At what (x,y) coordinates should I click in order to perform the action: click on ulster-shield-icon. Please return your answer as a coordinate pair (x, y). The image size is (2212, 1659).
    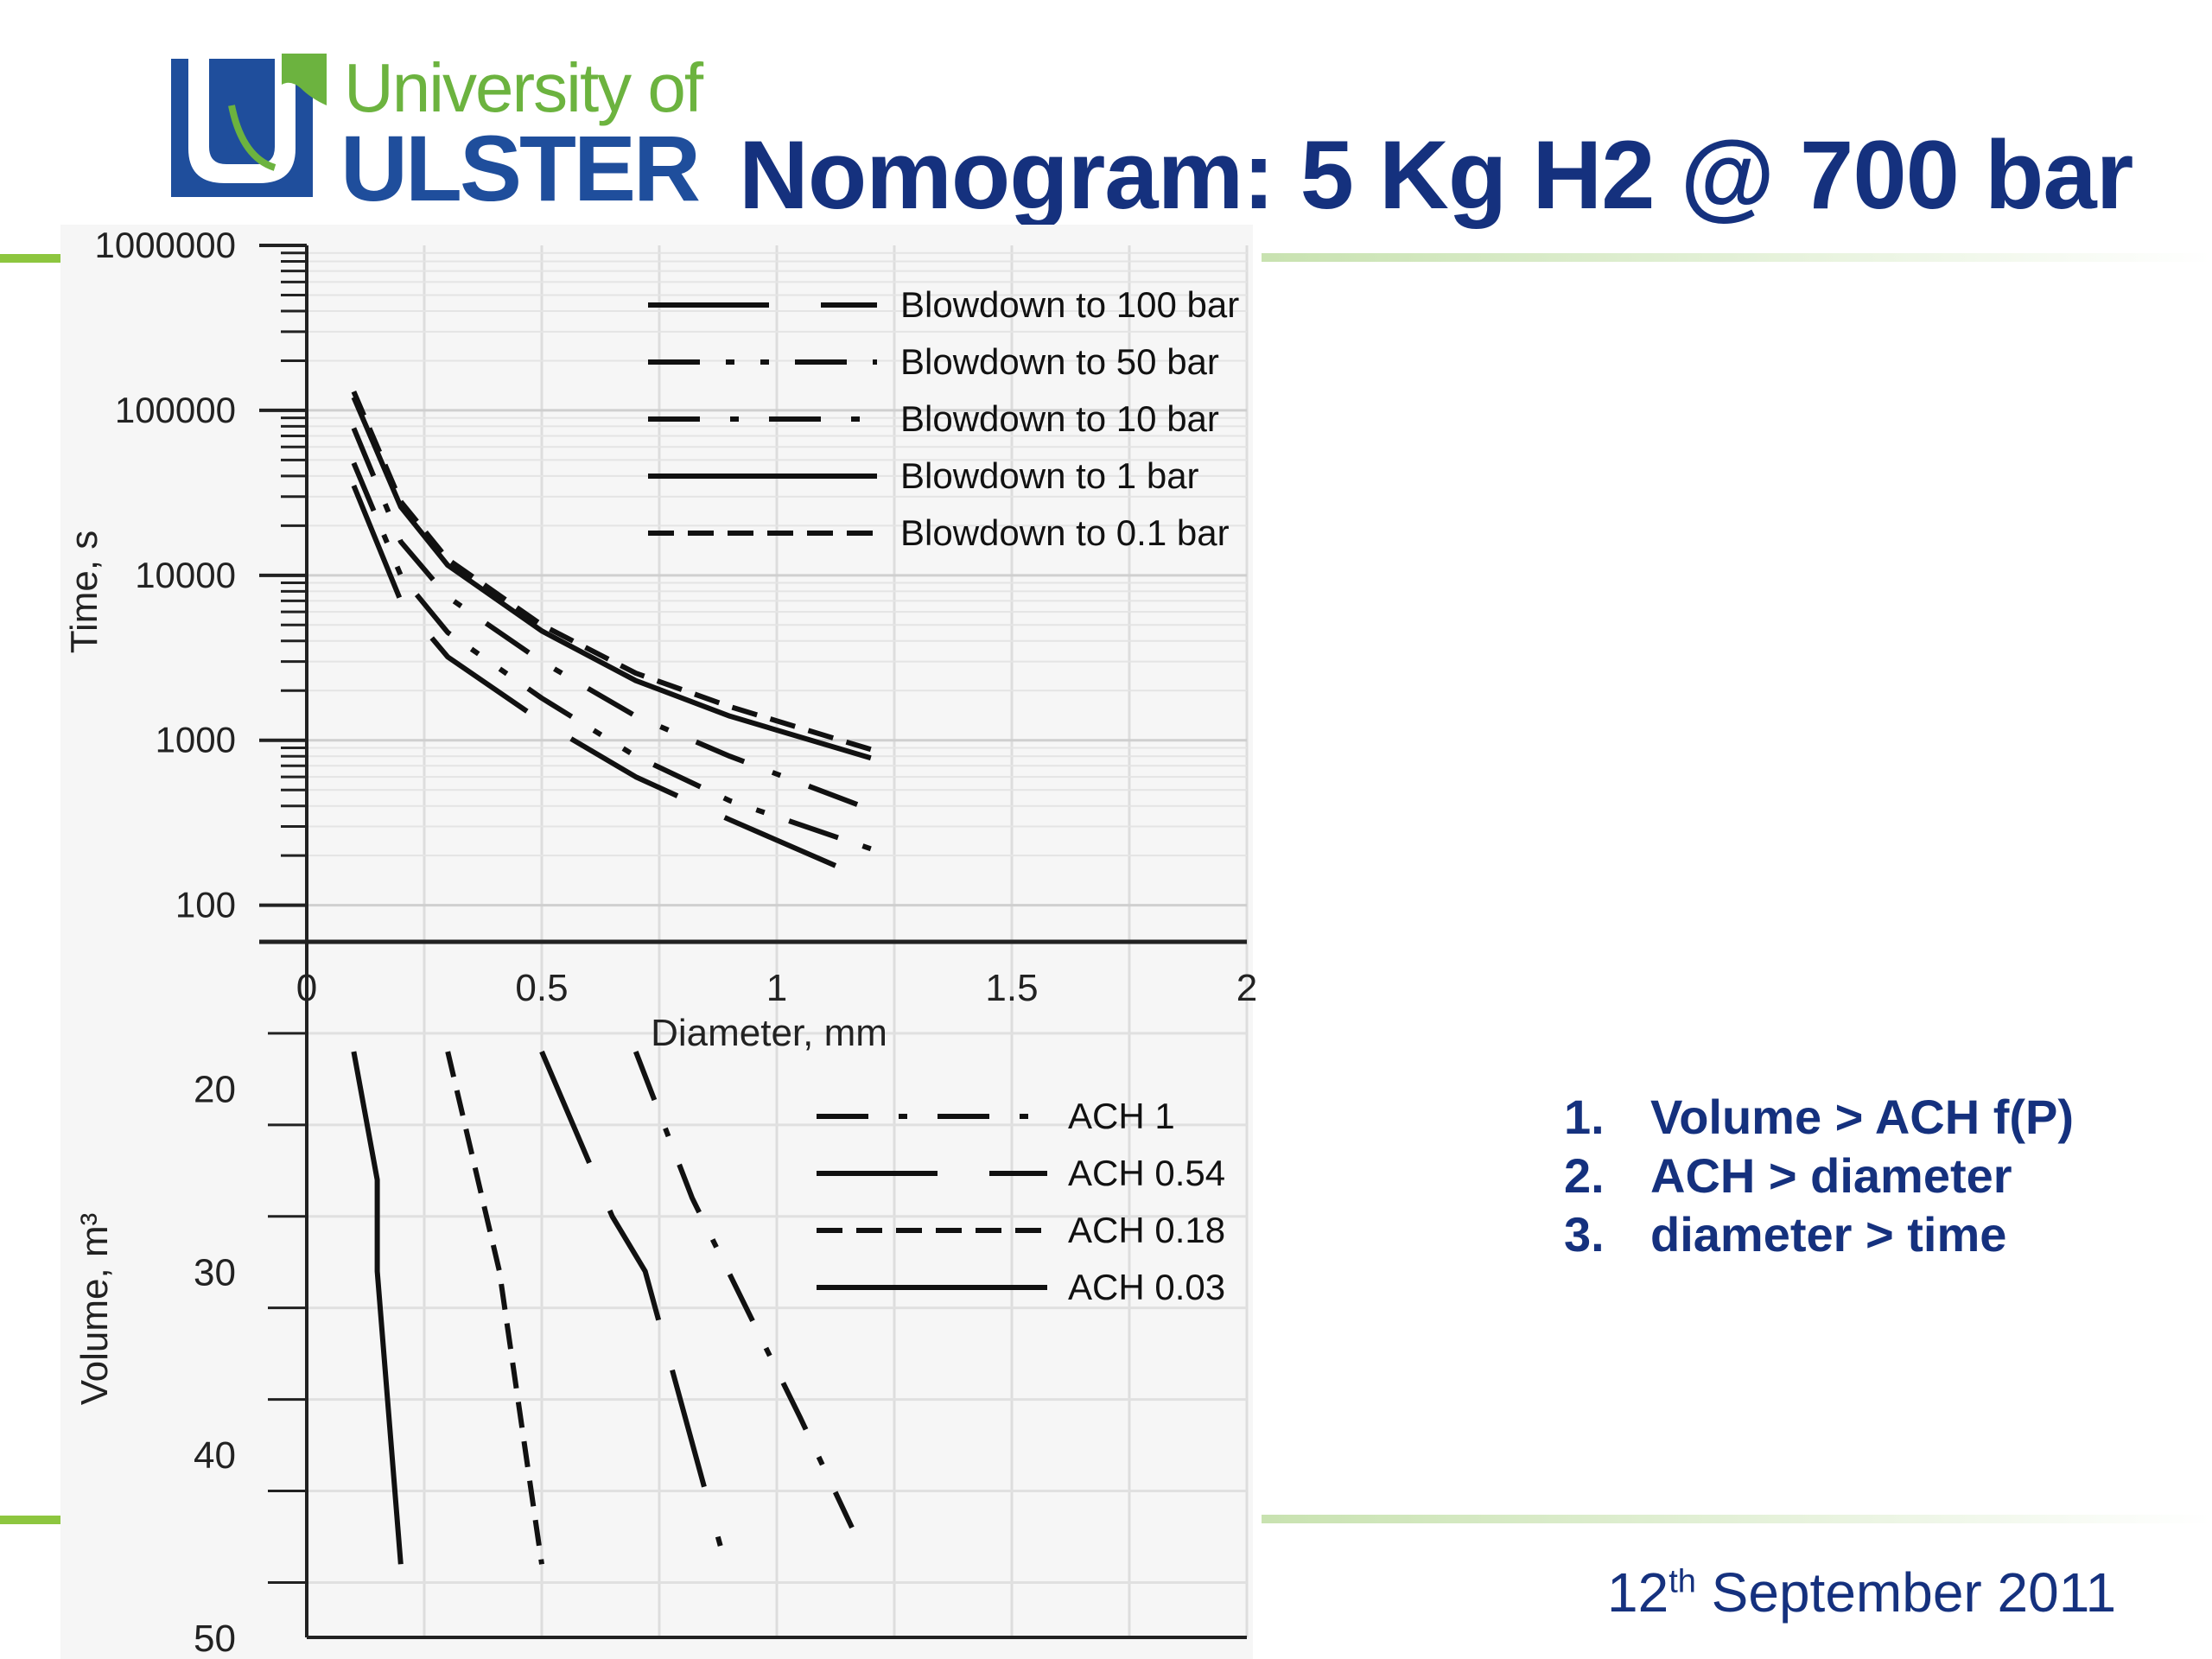
    Looking at the image, I should click on (249, 125).